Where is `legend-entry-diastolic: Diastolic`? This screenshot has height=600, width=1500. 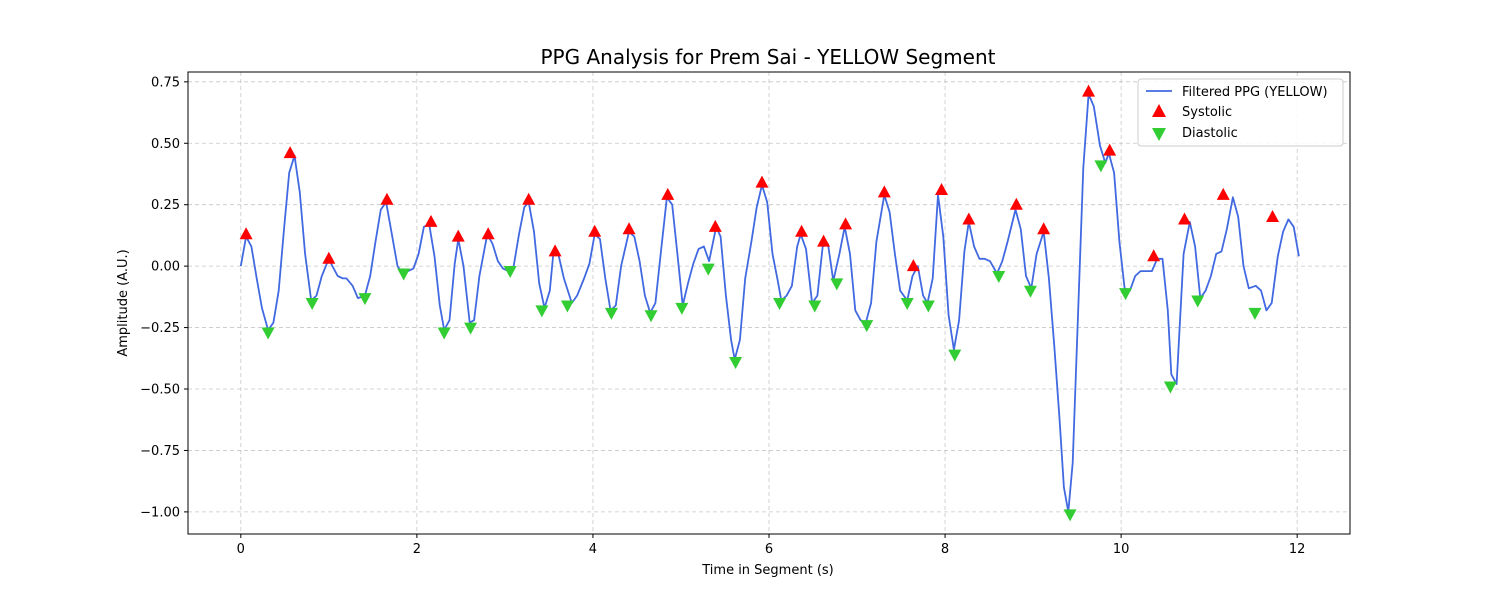 legend-entry-diastolic: Diastolic is located at coordinates (1210, 133).